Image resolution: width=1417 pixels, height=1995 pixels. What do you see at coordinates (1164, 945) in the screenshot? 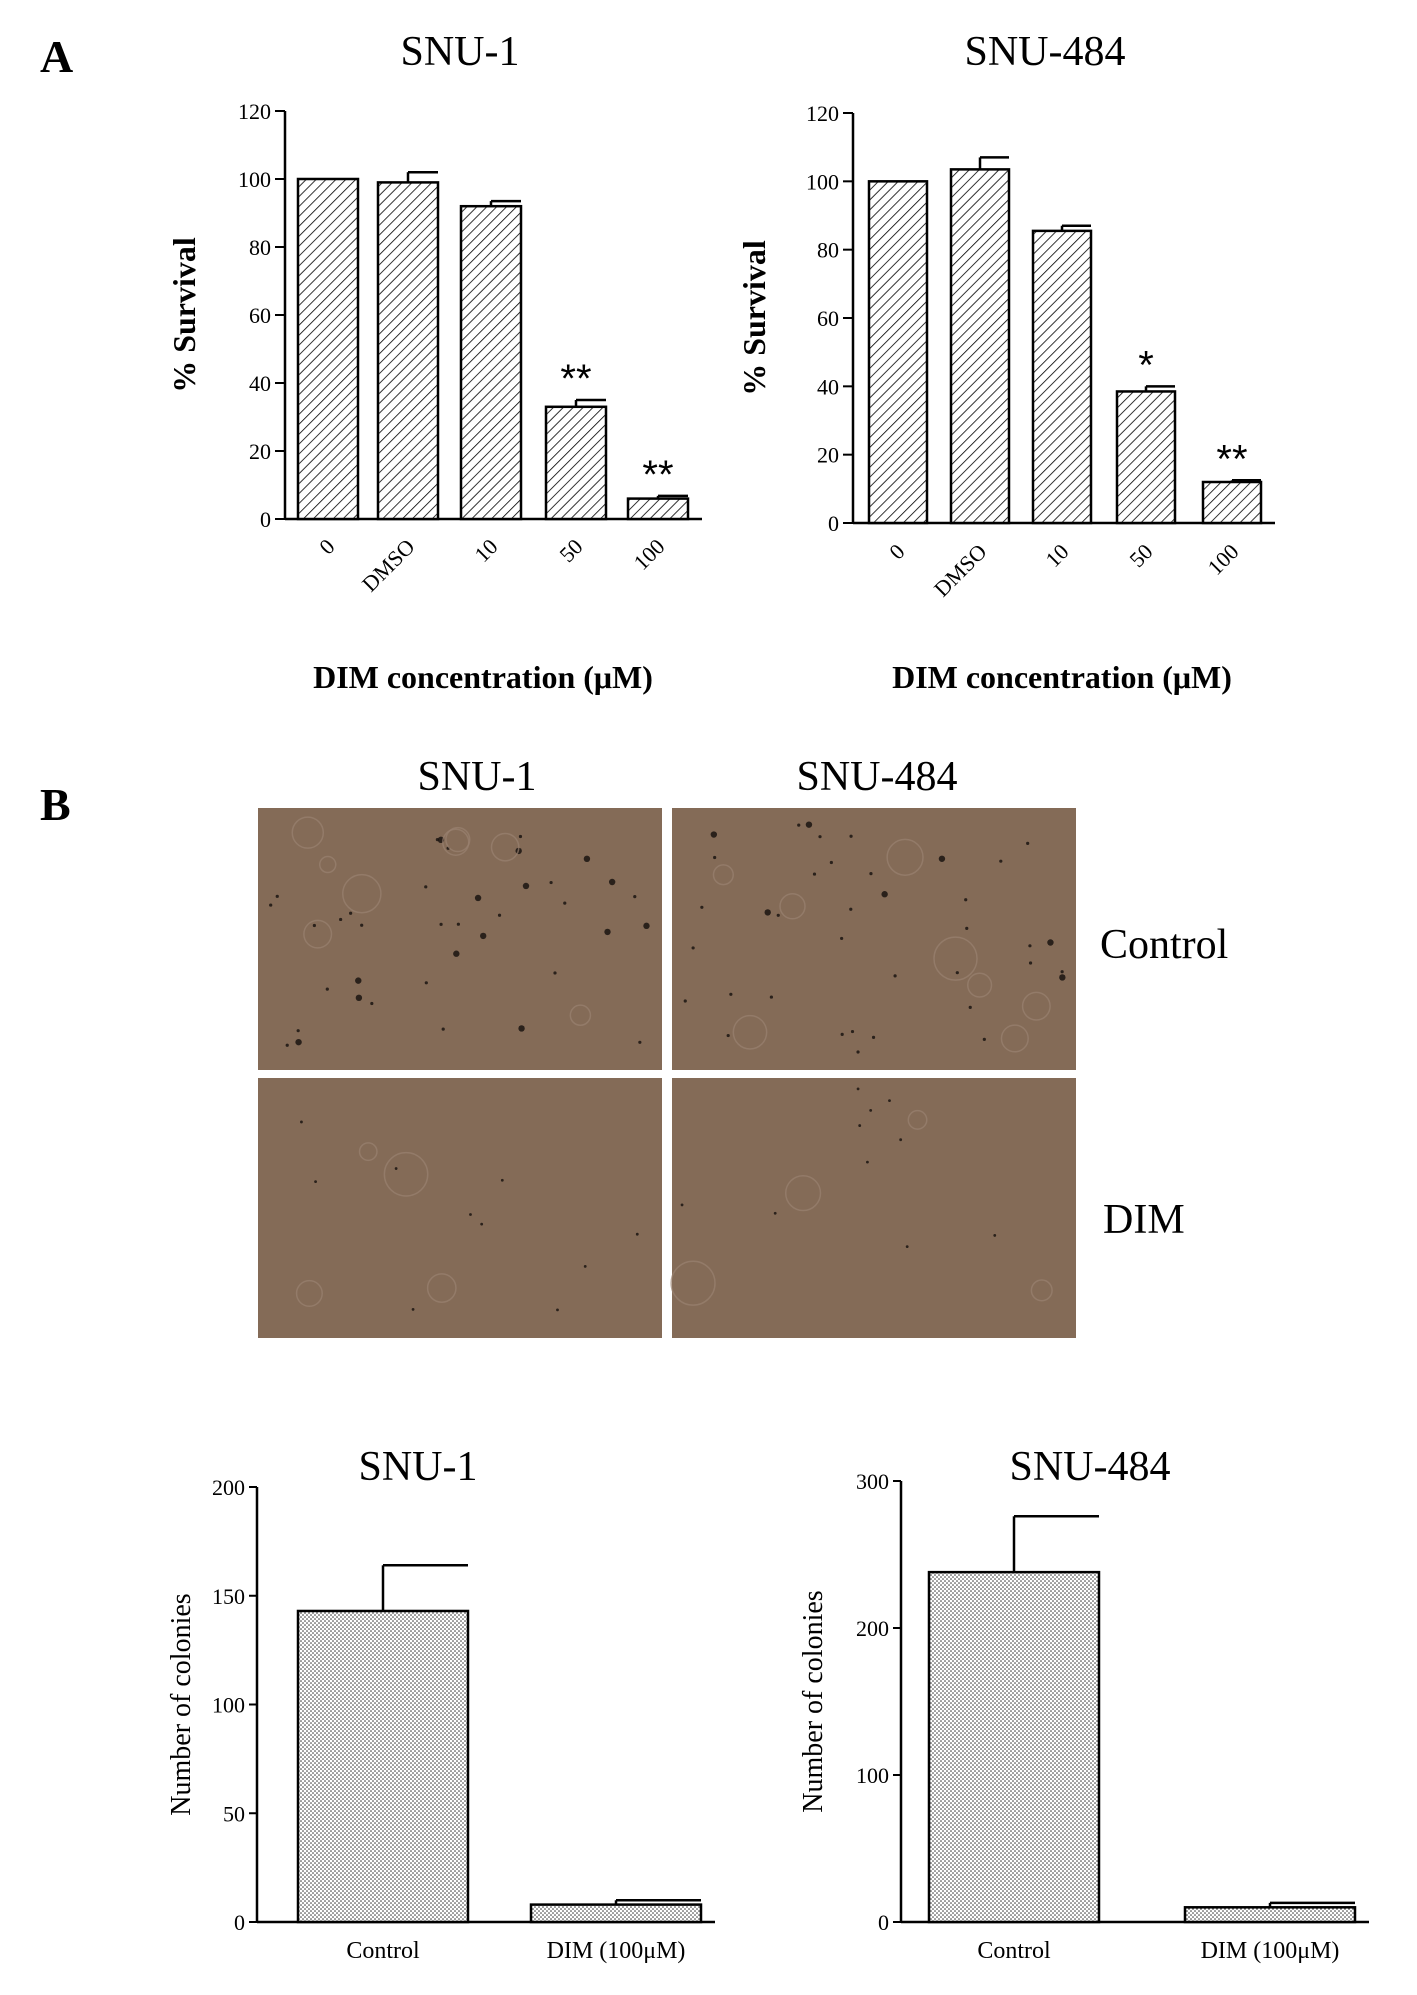
I see `micrograph-row-label-control: Control` at bounding box center [1164, 945].